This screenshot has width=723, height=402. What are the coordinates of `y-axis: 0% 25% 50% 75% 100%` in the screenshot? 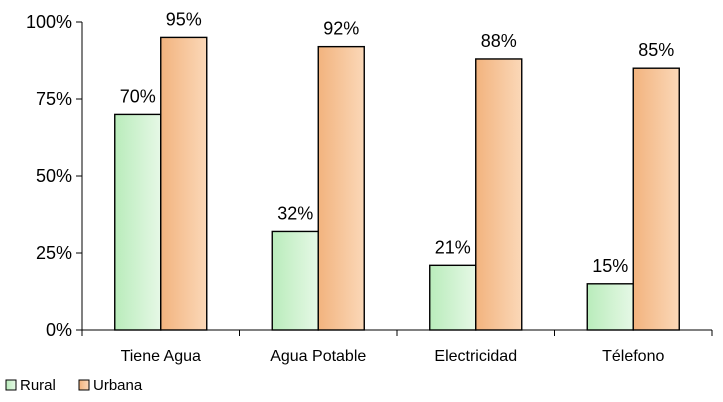 It's located at (54, 176).